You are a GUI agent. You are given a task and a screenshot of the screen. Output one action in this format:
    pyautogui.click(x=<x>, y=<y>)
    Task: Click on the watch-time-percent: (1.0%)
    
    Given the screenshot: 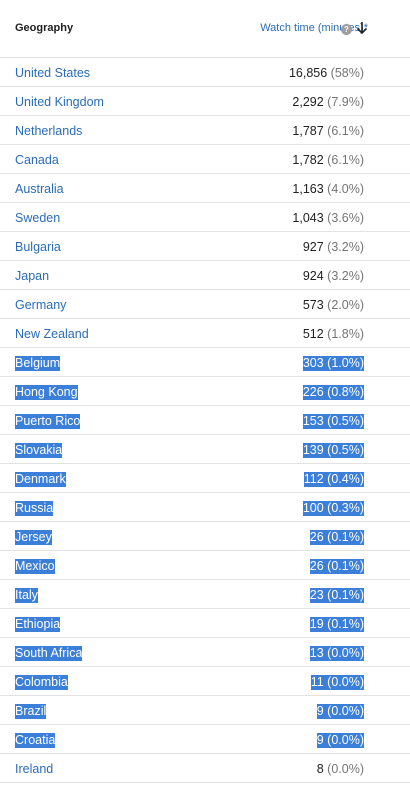 What is the action you would take?
    pyautogui.click(x=345, y=363)
    